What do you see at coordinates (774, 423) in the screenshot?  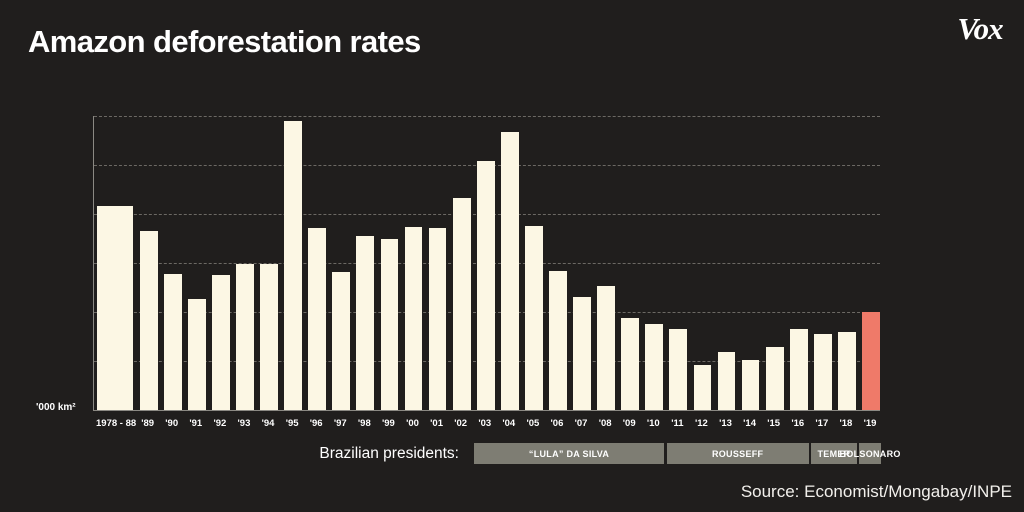 I see `x-axis-tick-label: '15` at bounding box center [774, 423].